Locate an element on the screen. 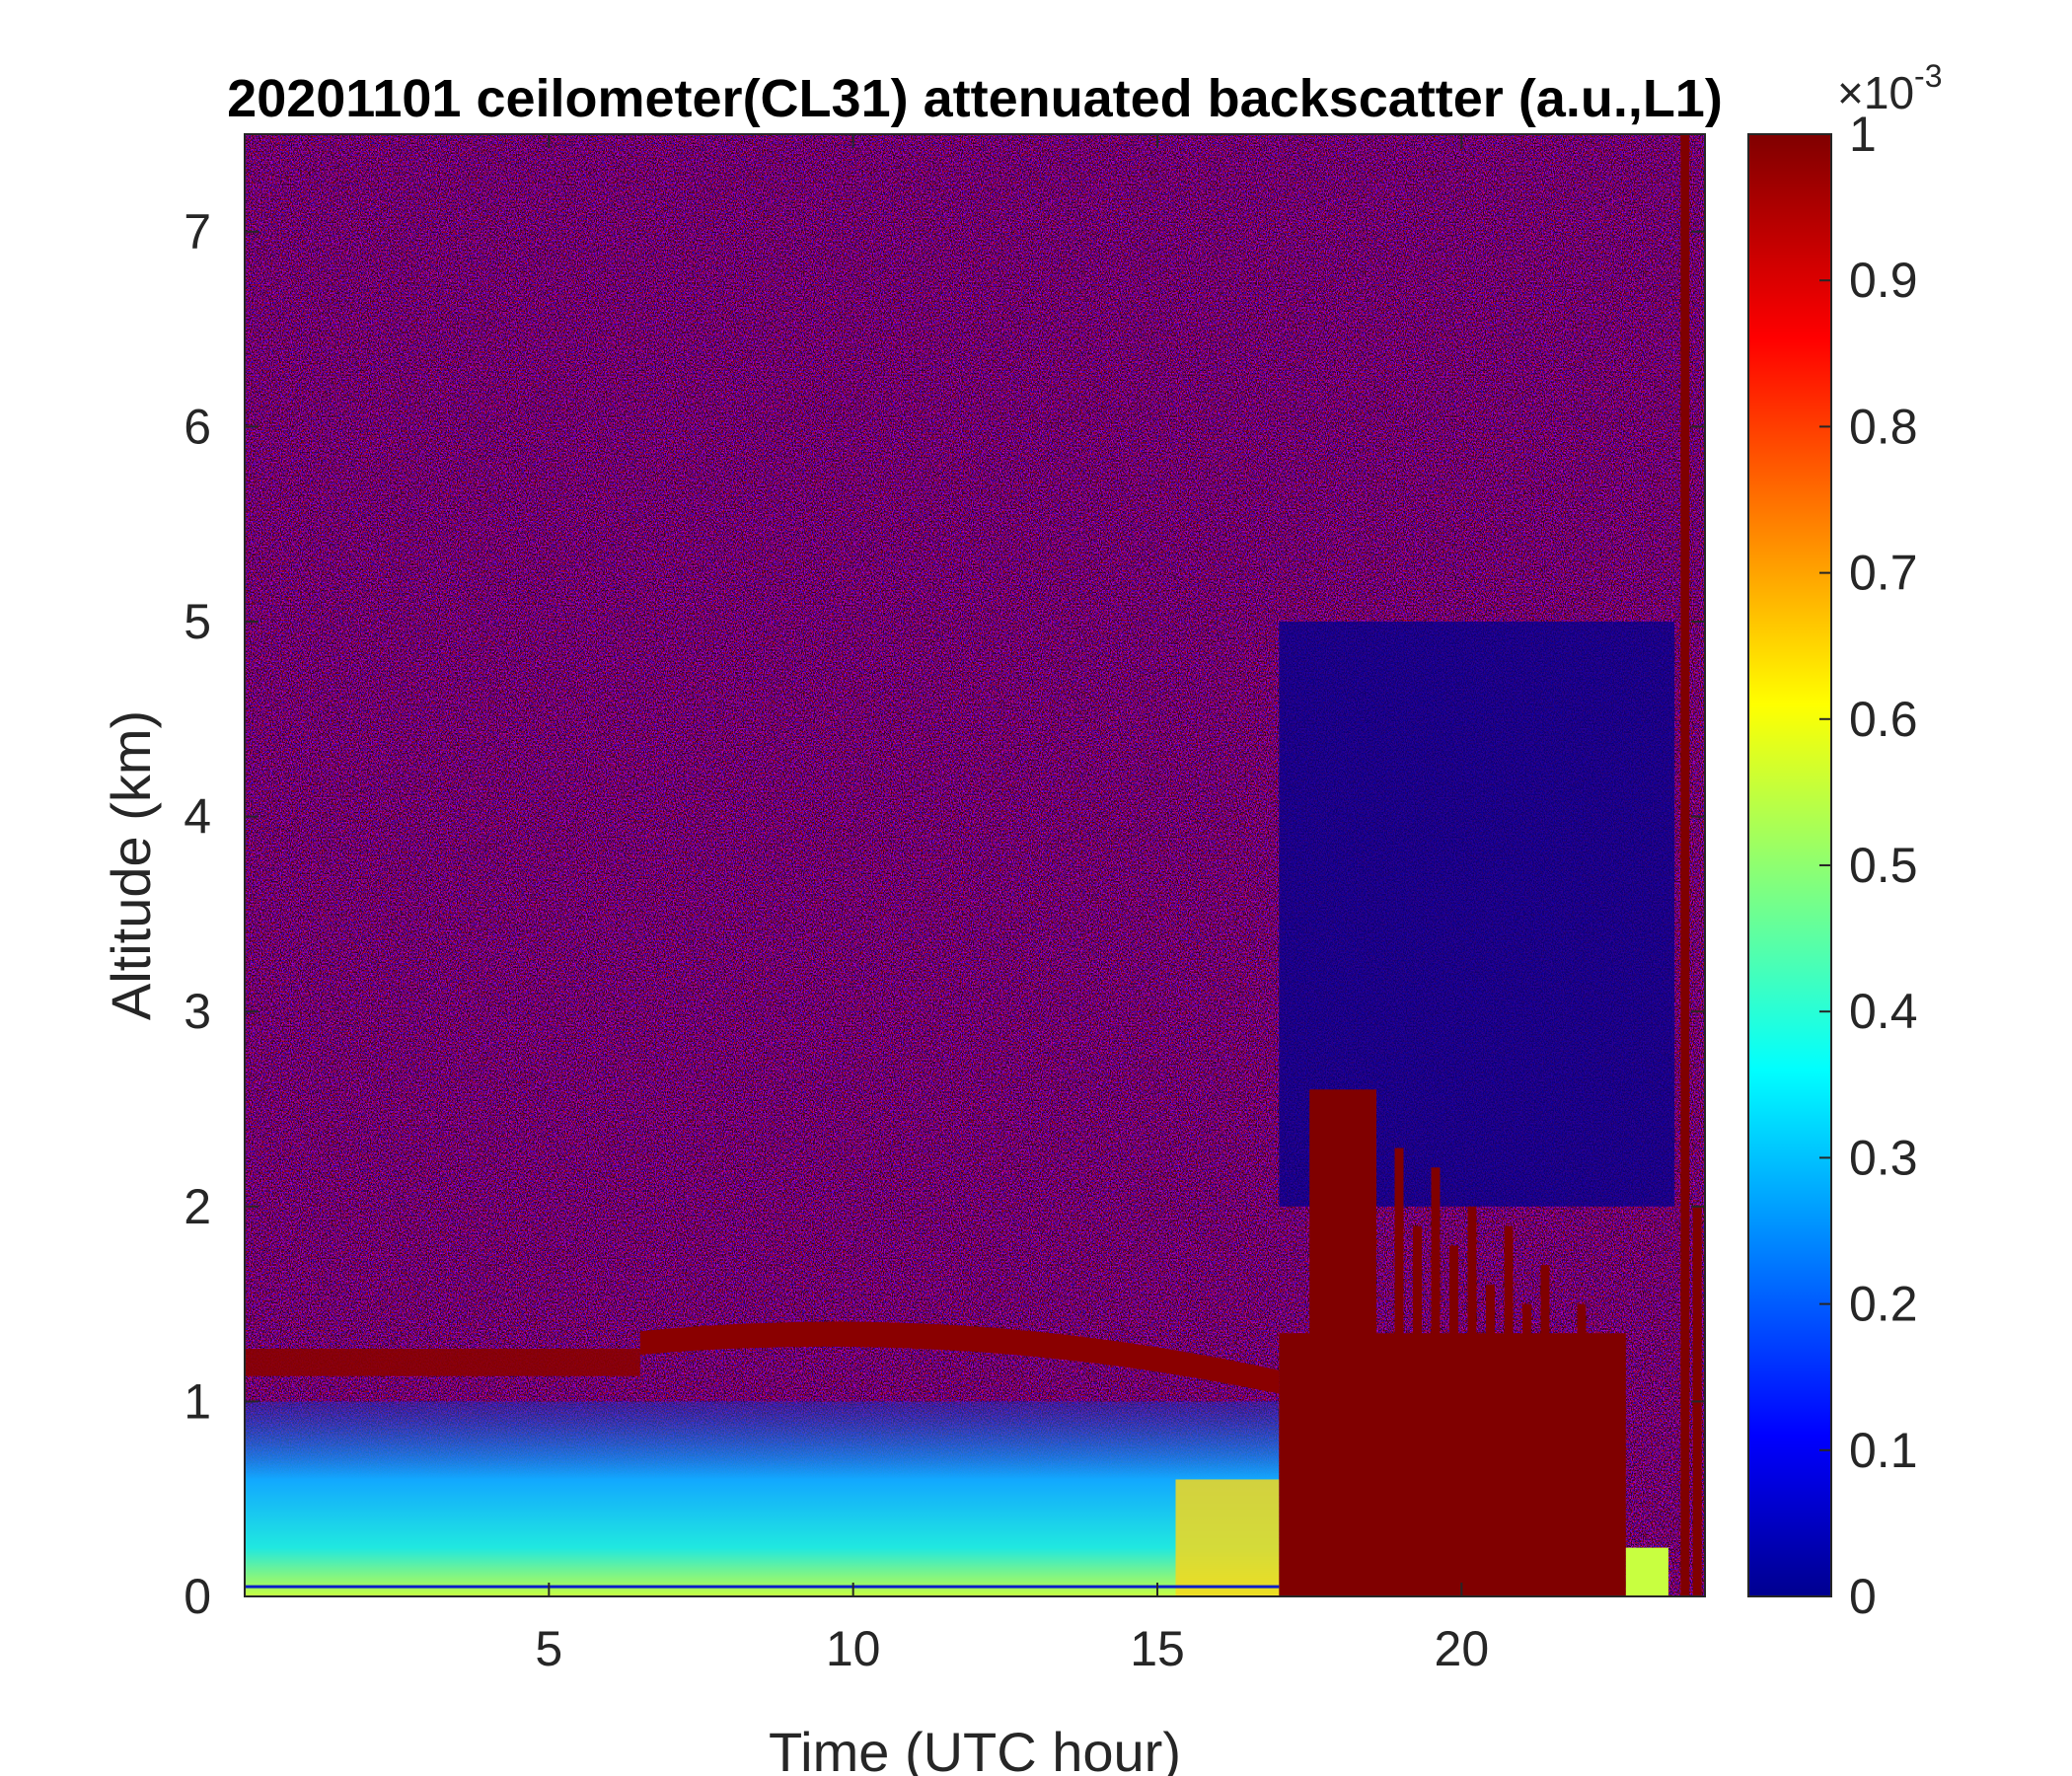  colorbar-exponent: ×10⁻³ is located at coordinates (1890, 88).